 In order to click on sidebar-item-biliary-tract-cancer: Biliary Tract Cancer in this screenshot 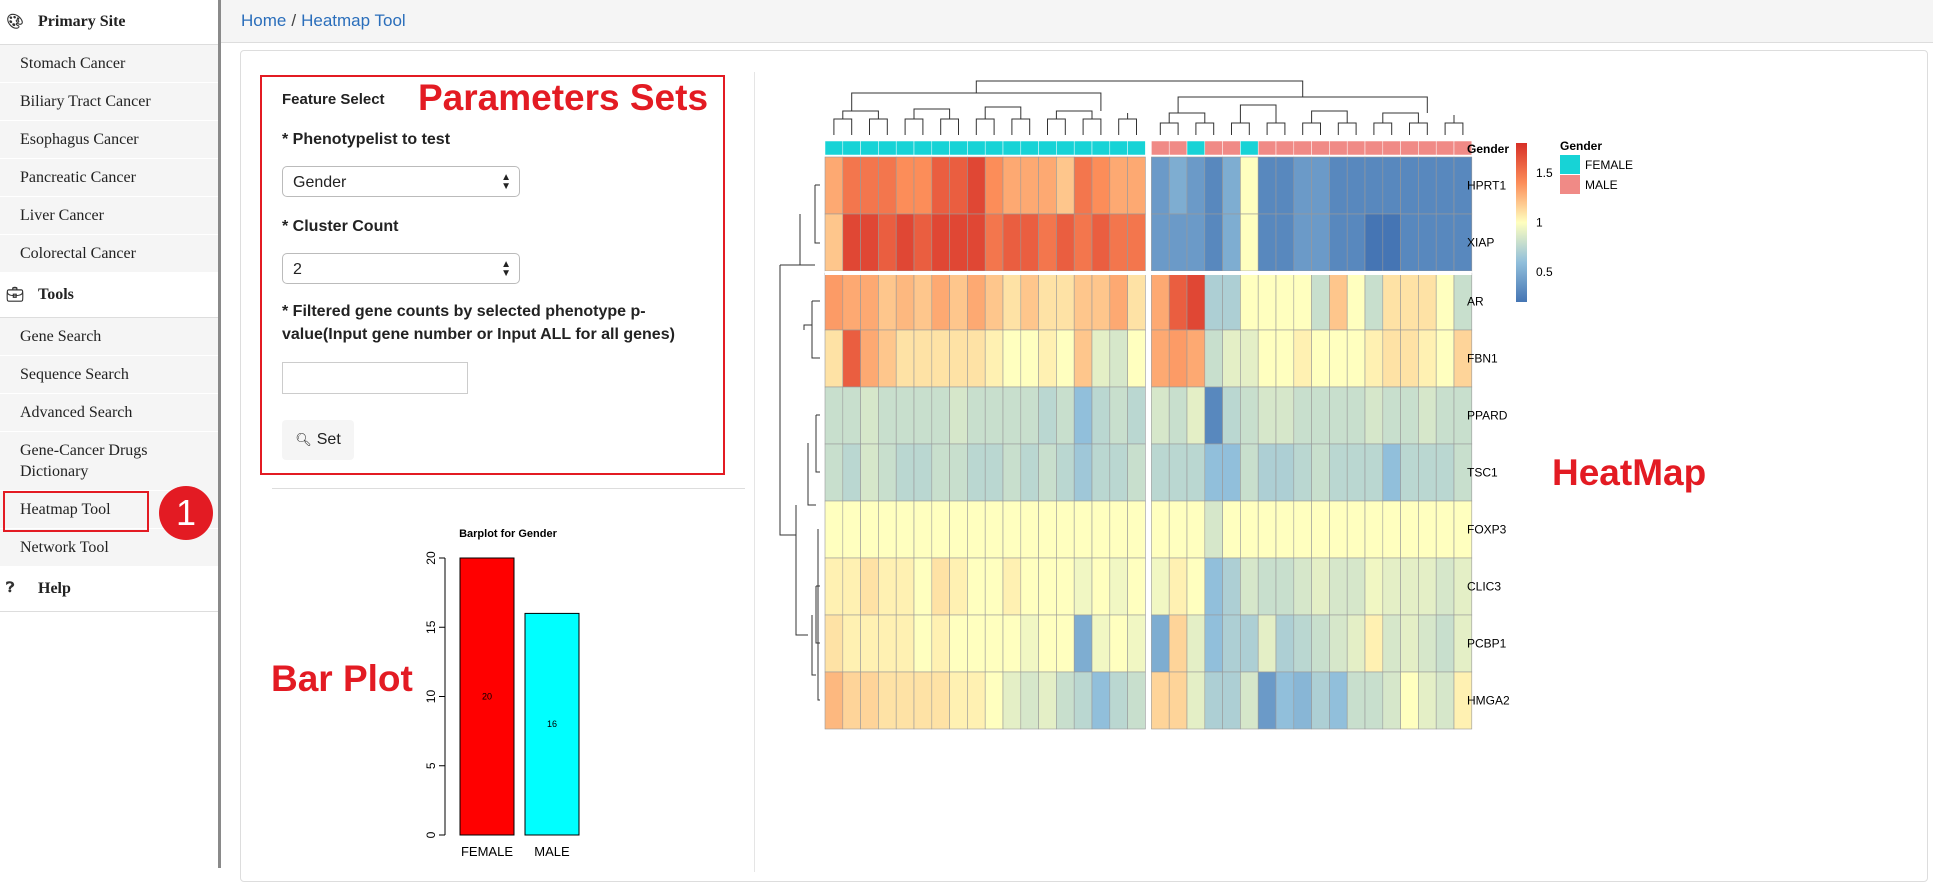, I will do `click(109, 102)`.